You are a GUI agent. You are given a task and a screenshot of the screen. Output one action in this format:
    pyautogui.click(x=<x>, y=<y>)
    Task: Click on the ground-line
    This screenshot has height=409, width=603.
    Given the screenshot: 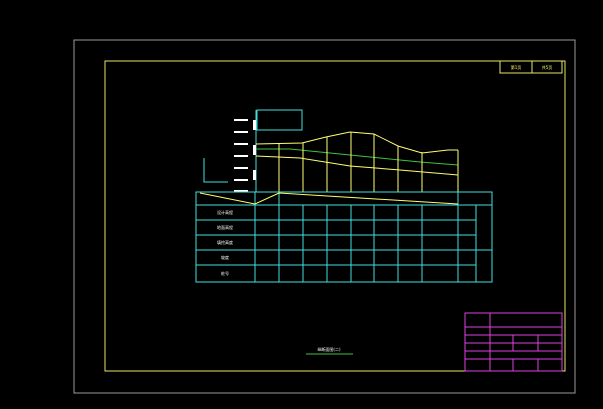 What is the action you would take?
    pyautogui.click(x=357, y=165)
    